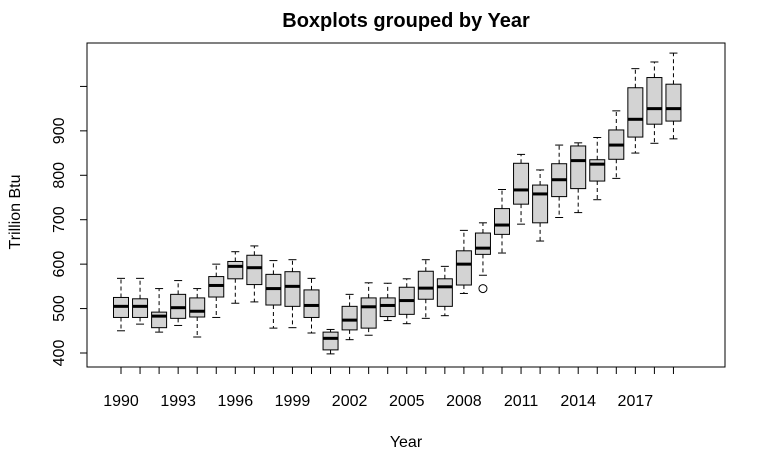 Image resolution: width=770 pixels, height=475 pixels. What do you see at coordinates (406, 442) in the screenshot?
I see `x-axis-label: Year` at bounding box center [406, 442].